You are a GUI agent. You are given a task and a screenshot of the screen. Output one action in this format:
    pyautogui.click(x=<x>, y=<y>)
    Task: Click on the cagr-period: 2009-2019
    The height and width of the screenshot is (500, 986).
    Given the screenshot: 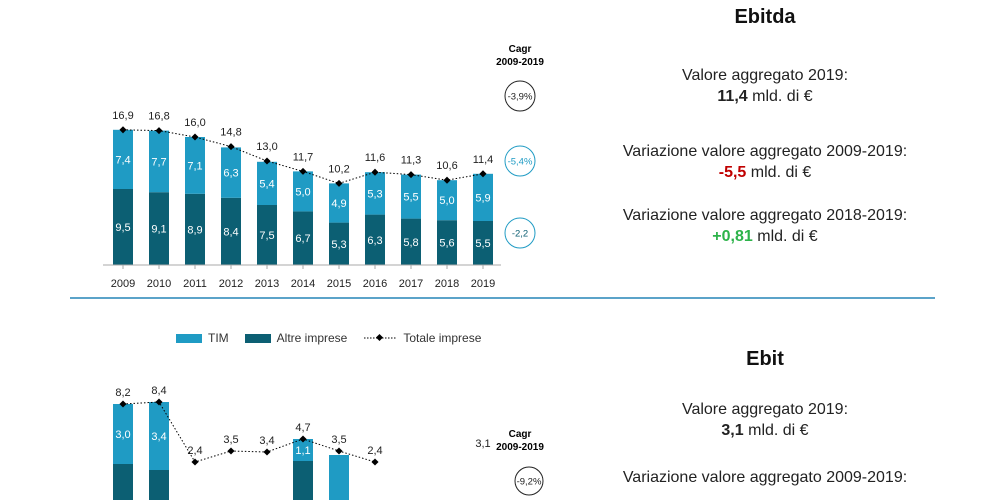 What is the action you would take?
    pyautogui.click(x=520, y=447)
    